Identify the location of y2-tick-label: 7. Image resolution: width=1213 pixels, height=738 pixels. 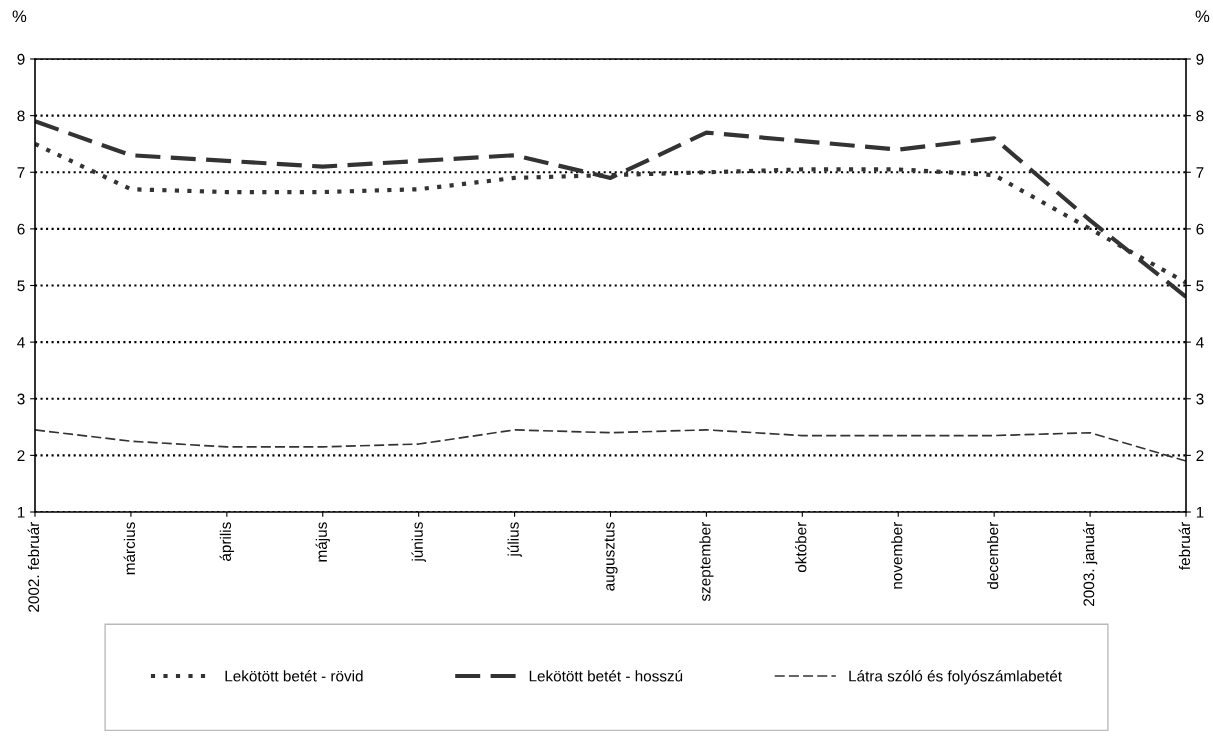
(1200, 172).